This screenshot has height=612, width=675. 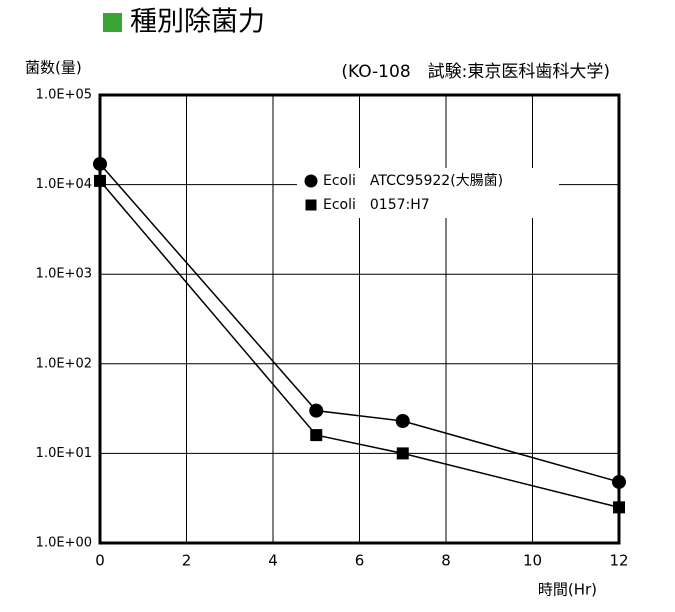 I want to click on legend-box, so click(x=428, y=193).